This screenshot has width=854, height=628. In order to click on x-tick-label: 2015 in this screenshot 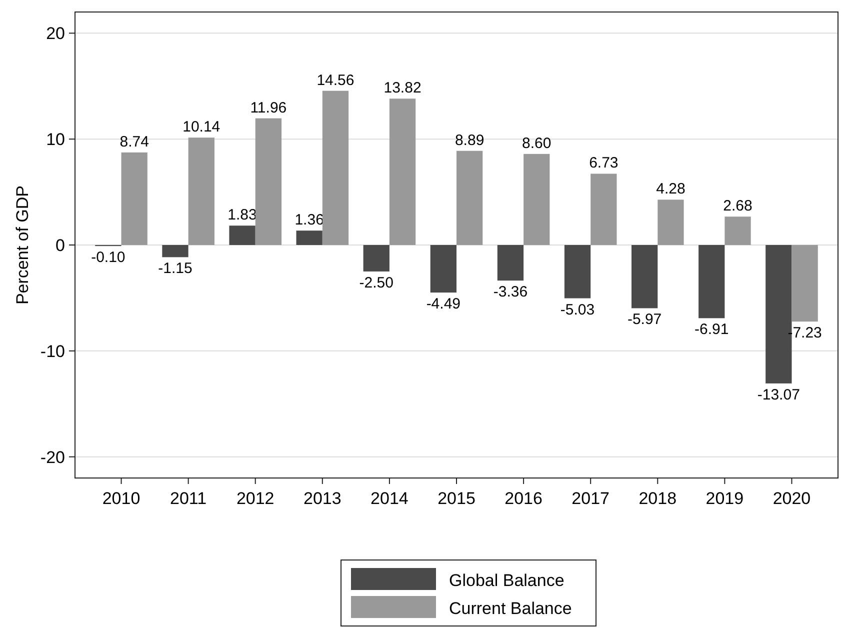, I will do `click(457, 498)`.